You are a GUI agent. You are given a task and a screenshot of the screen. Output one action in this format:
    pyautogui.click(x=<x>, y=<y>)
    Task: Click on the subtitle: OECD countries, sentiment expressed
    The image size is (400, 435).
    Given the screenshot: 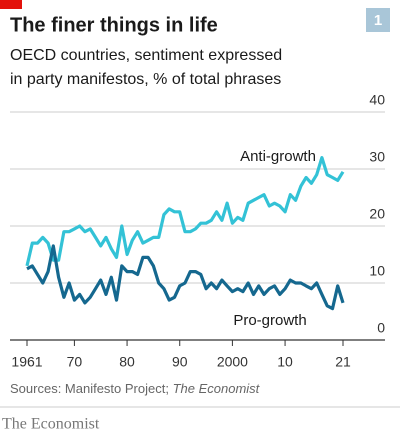 What is the action you would take?
    pyautogui.click(x=146, y=55)
    